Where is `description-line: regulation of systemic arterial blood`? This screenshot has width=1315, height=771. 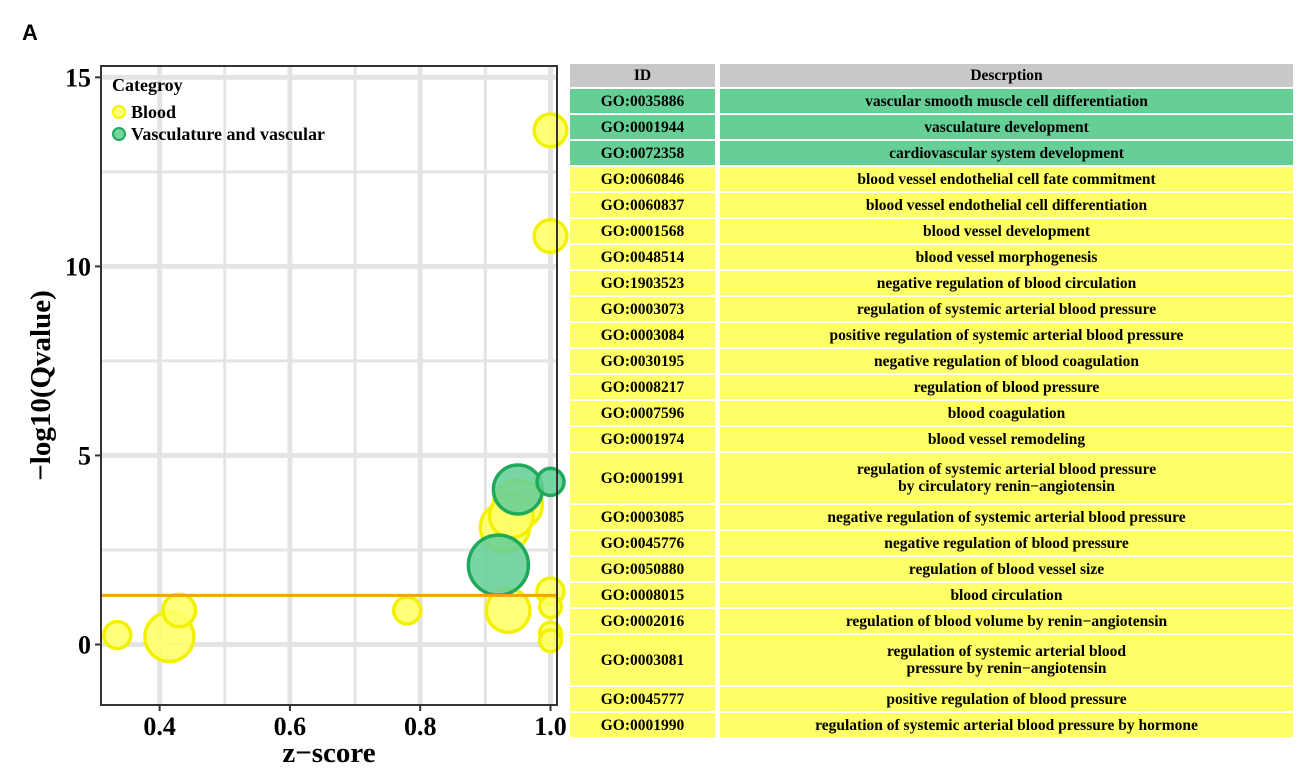
description-line: regulation of systemic arterial blood is located at coordinates (1006, 651).